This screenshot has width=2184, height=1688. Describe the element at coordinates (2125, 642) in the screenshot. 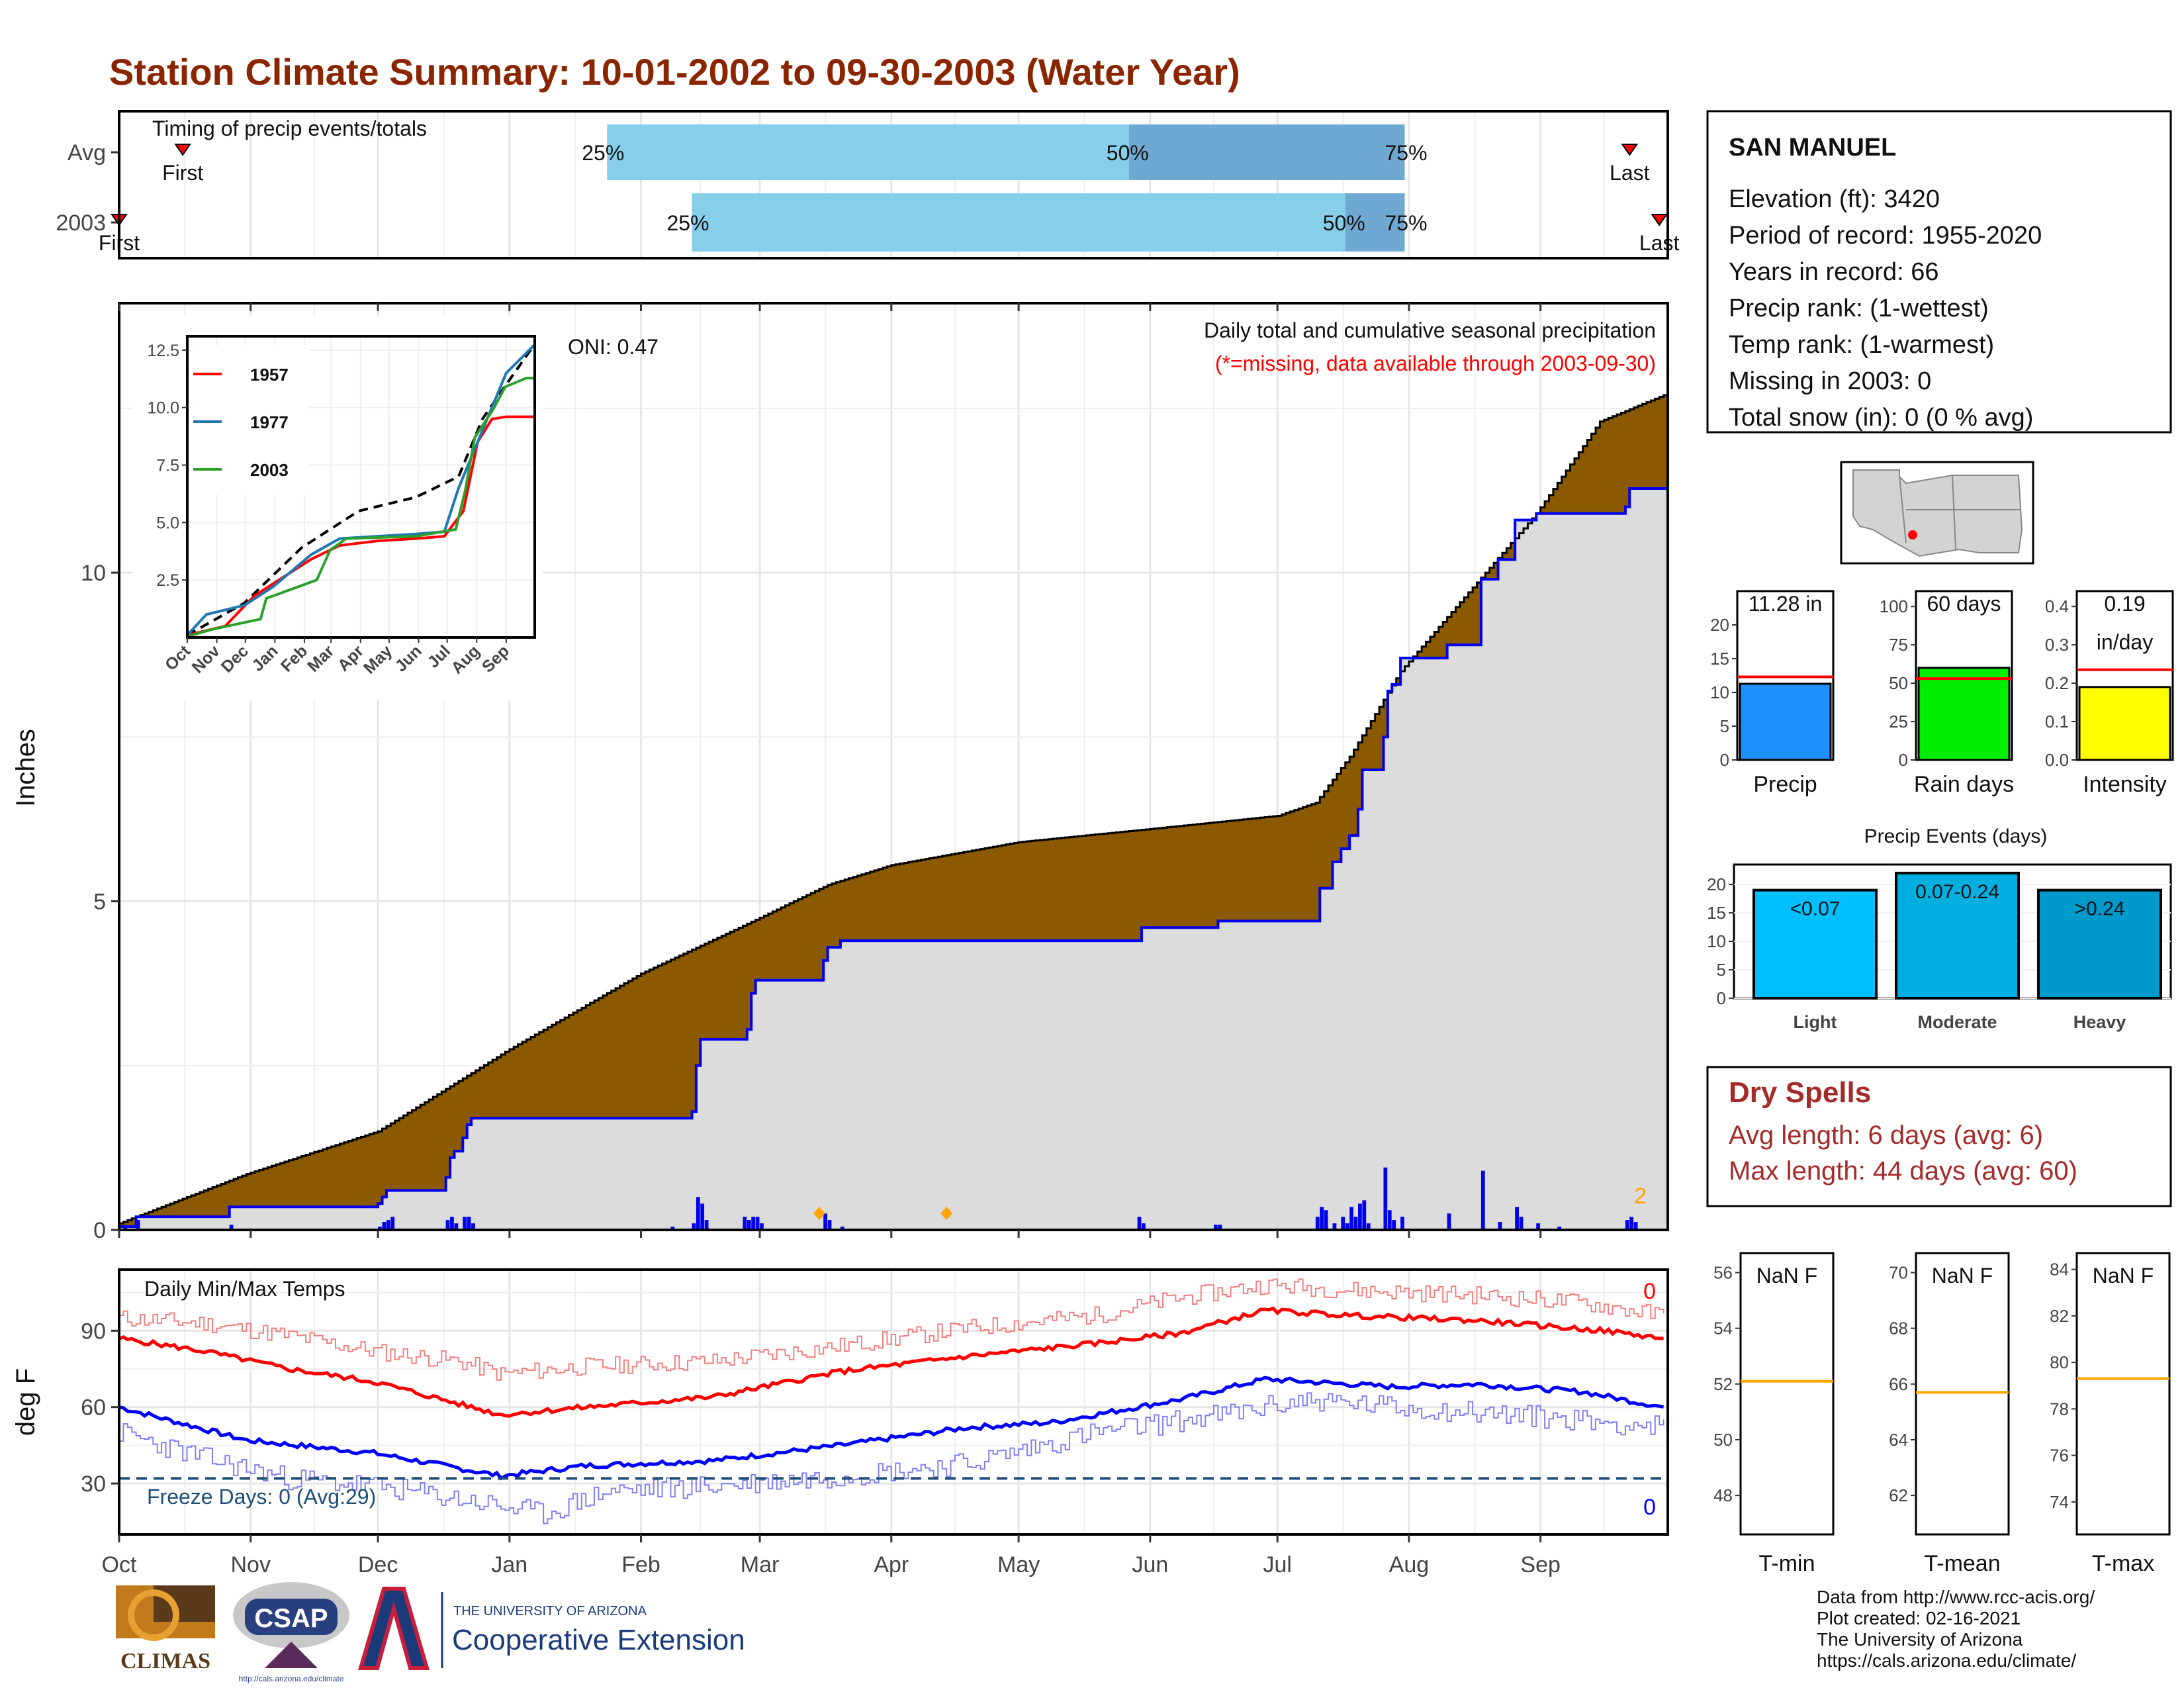

I see `summary-value-unit: in/day` at that location.